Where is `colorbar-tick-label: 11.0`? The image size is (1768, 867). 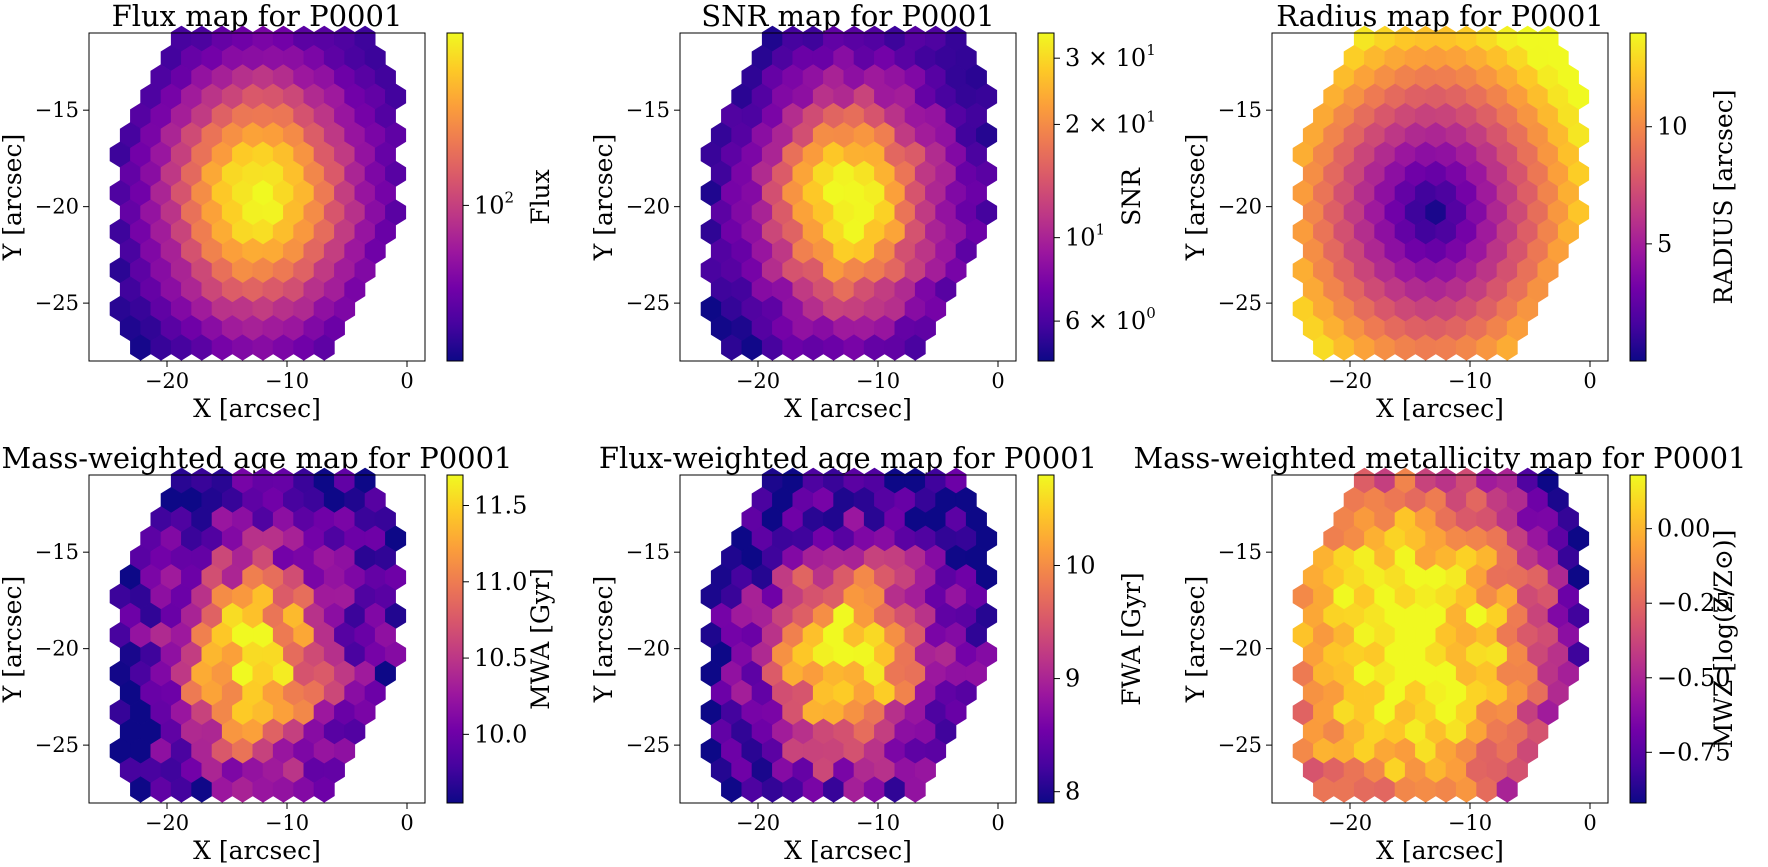
colorbar-tick-label: 11.0 is located at coordinates (500, 582).